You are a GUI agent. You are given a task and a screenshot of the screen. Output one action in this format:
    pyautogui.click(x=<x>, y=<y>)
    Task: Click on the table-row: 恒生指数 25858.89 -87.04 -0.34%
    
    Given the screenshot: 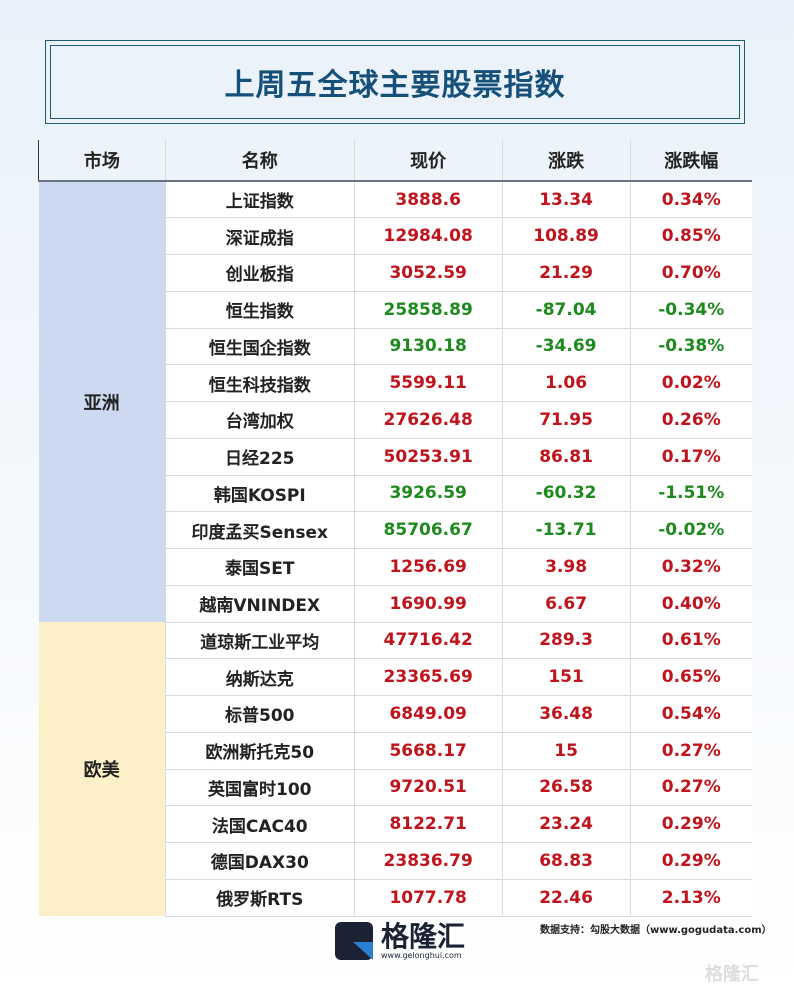 What is the action you would take?
    pyautogui.click(x=395, y=310)
    